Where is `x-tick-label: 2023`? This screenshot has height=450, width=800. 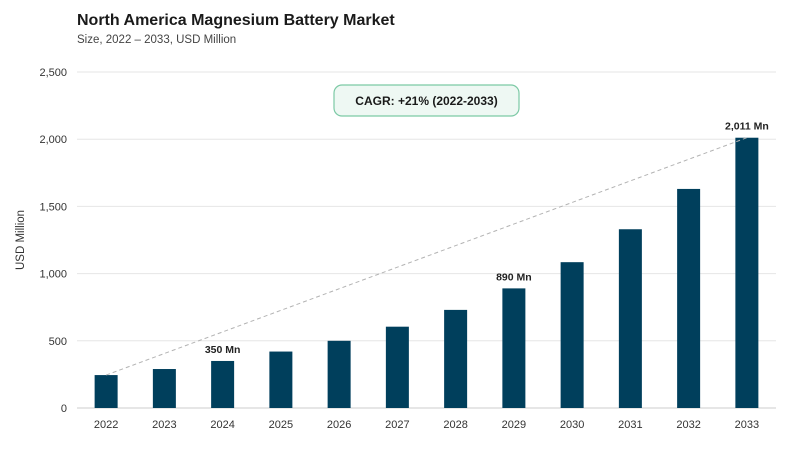
x-tick-label: 2023 is located at coordinates (164, 425).